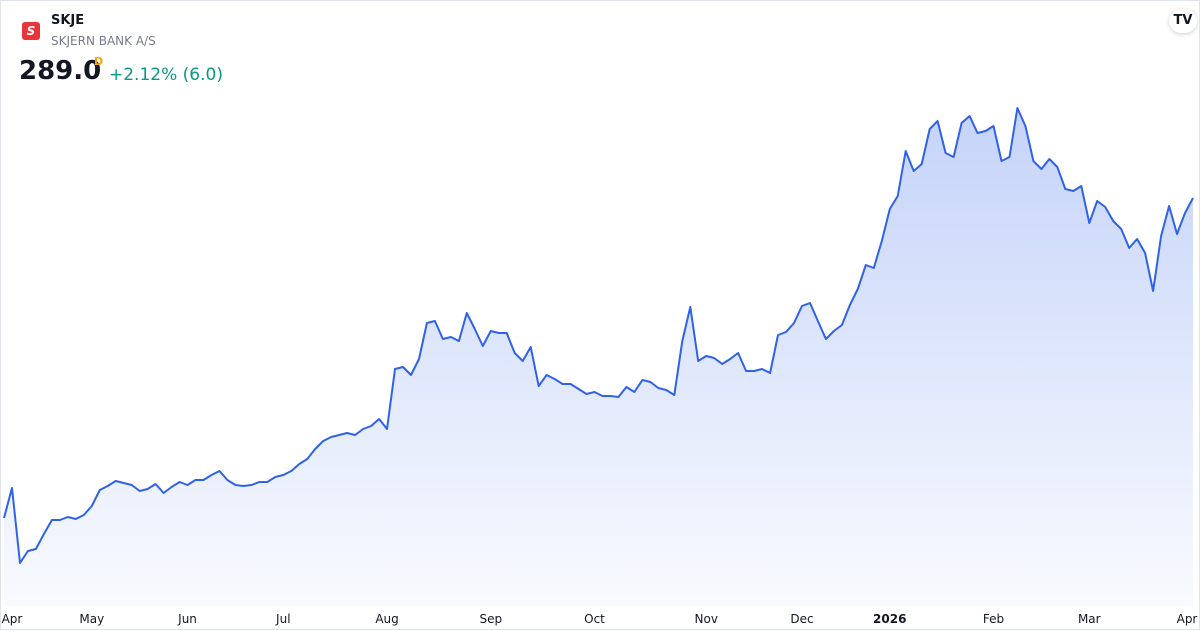  Describe the element at coordinates (993, 619) in the screenshot. I see `x-tick-label: Feb` at that location.